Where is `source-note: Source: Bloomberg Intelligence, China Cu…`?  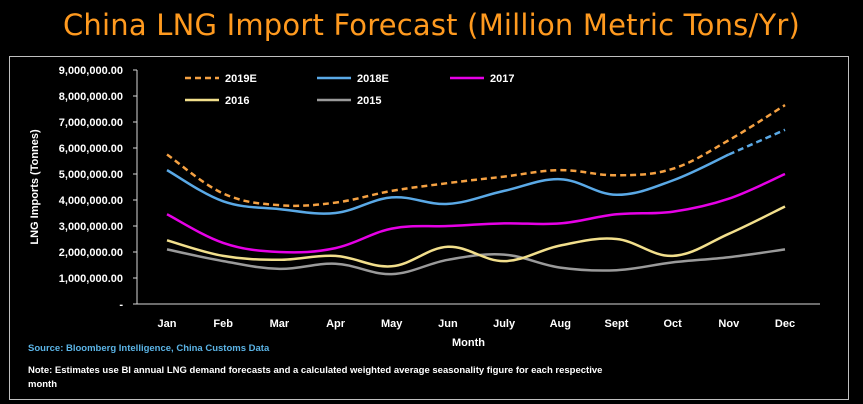
source-note: Source: Bloomberg Intelligence, China Cu… is located at coordinates (149, 348).